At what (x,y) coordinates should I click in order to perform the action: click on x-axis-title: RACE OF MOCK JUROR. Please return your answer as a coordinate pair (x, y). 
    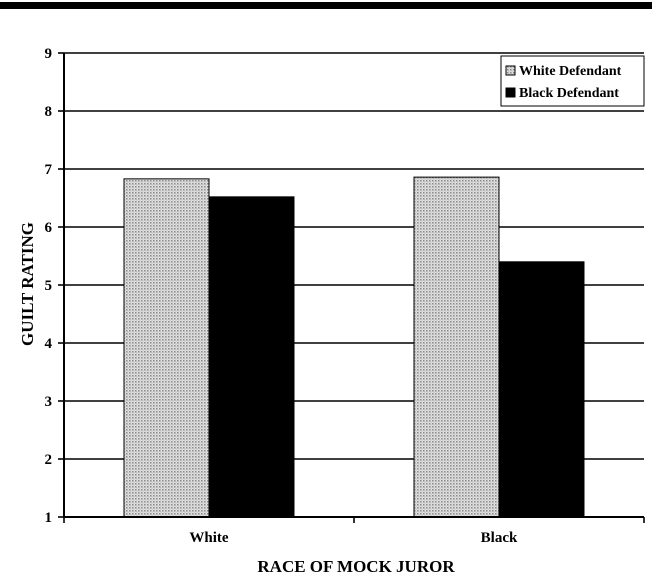
    Looking at the image, I should click on (356, 566).